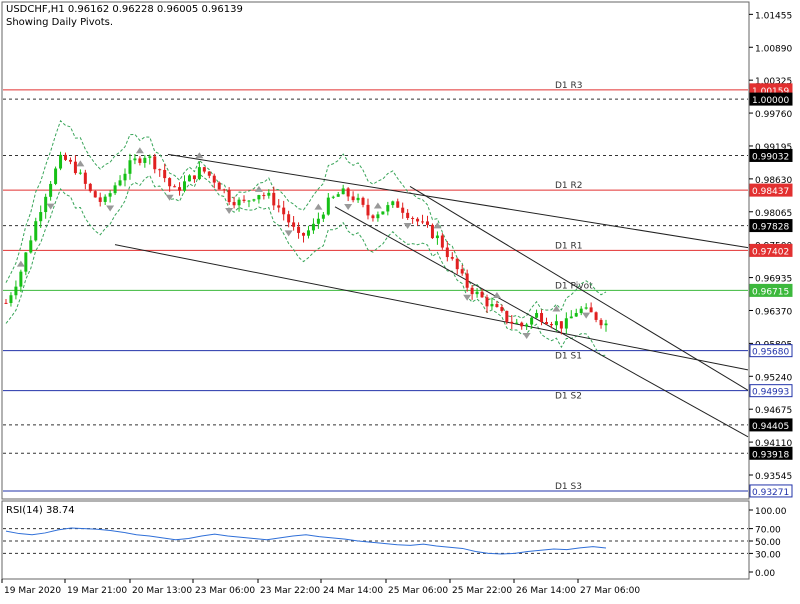 Image resolution: width=800 pixels, height=604 pixels. Describe the element at coordinates (162, 591) in the screenshot. I see `x-tick-label: 20 Mar 13:00` at that location.